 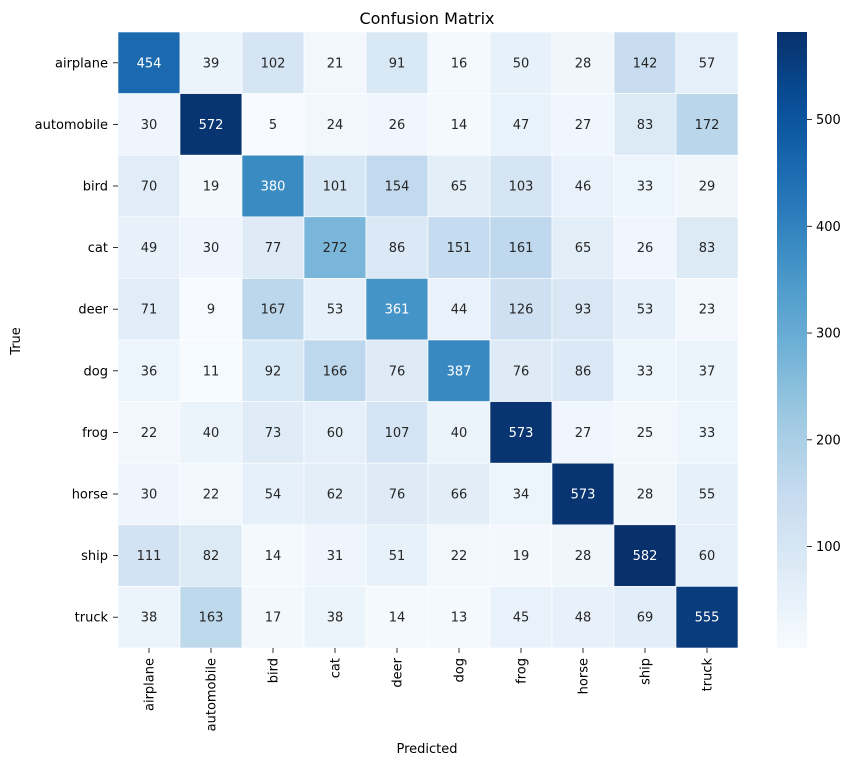 What do you see at coordinates (828, 334) in the screenshot?
I see `colorbar-tick-label: 300` at bounding box center [828, 334].